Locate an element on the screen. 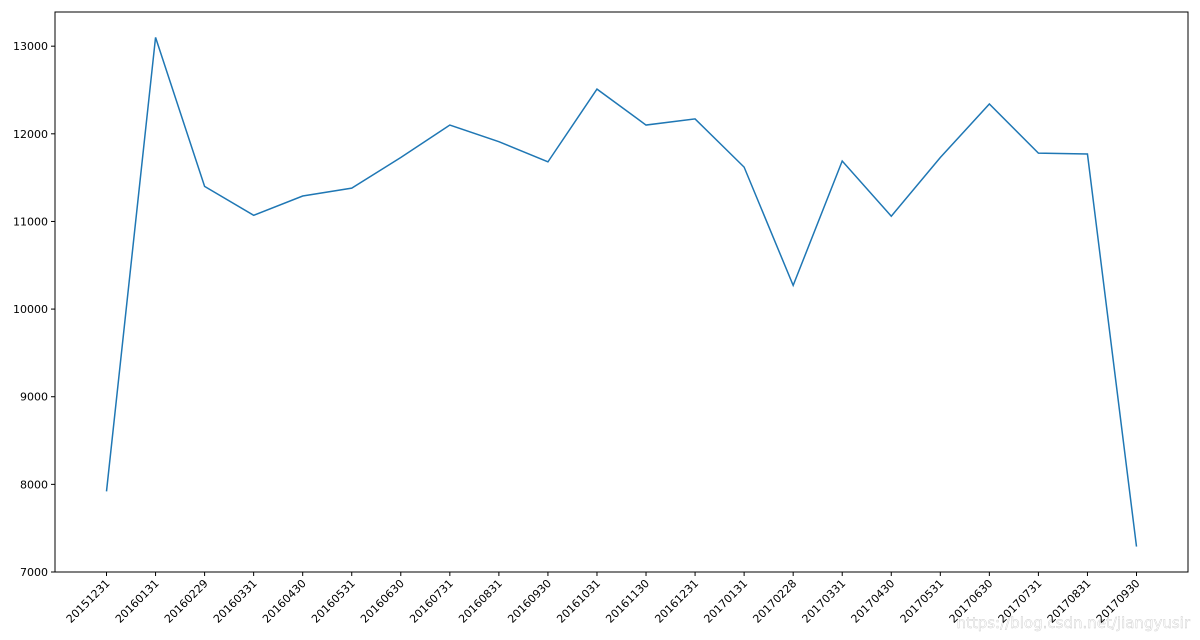 The height and width of the screenshot is (640, 1200). x-tick-label: 20160531 is located at coordinates (333, 601).